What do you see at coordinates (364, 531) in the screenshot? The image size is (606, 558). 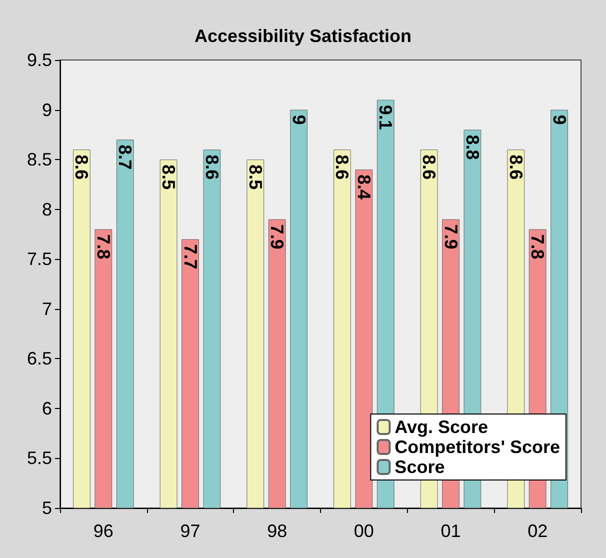 I see `x-tick-label: 00` at bounding box center [364, 531].